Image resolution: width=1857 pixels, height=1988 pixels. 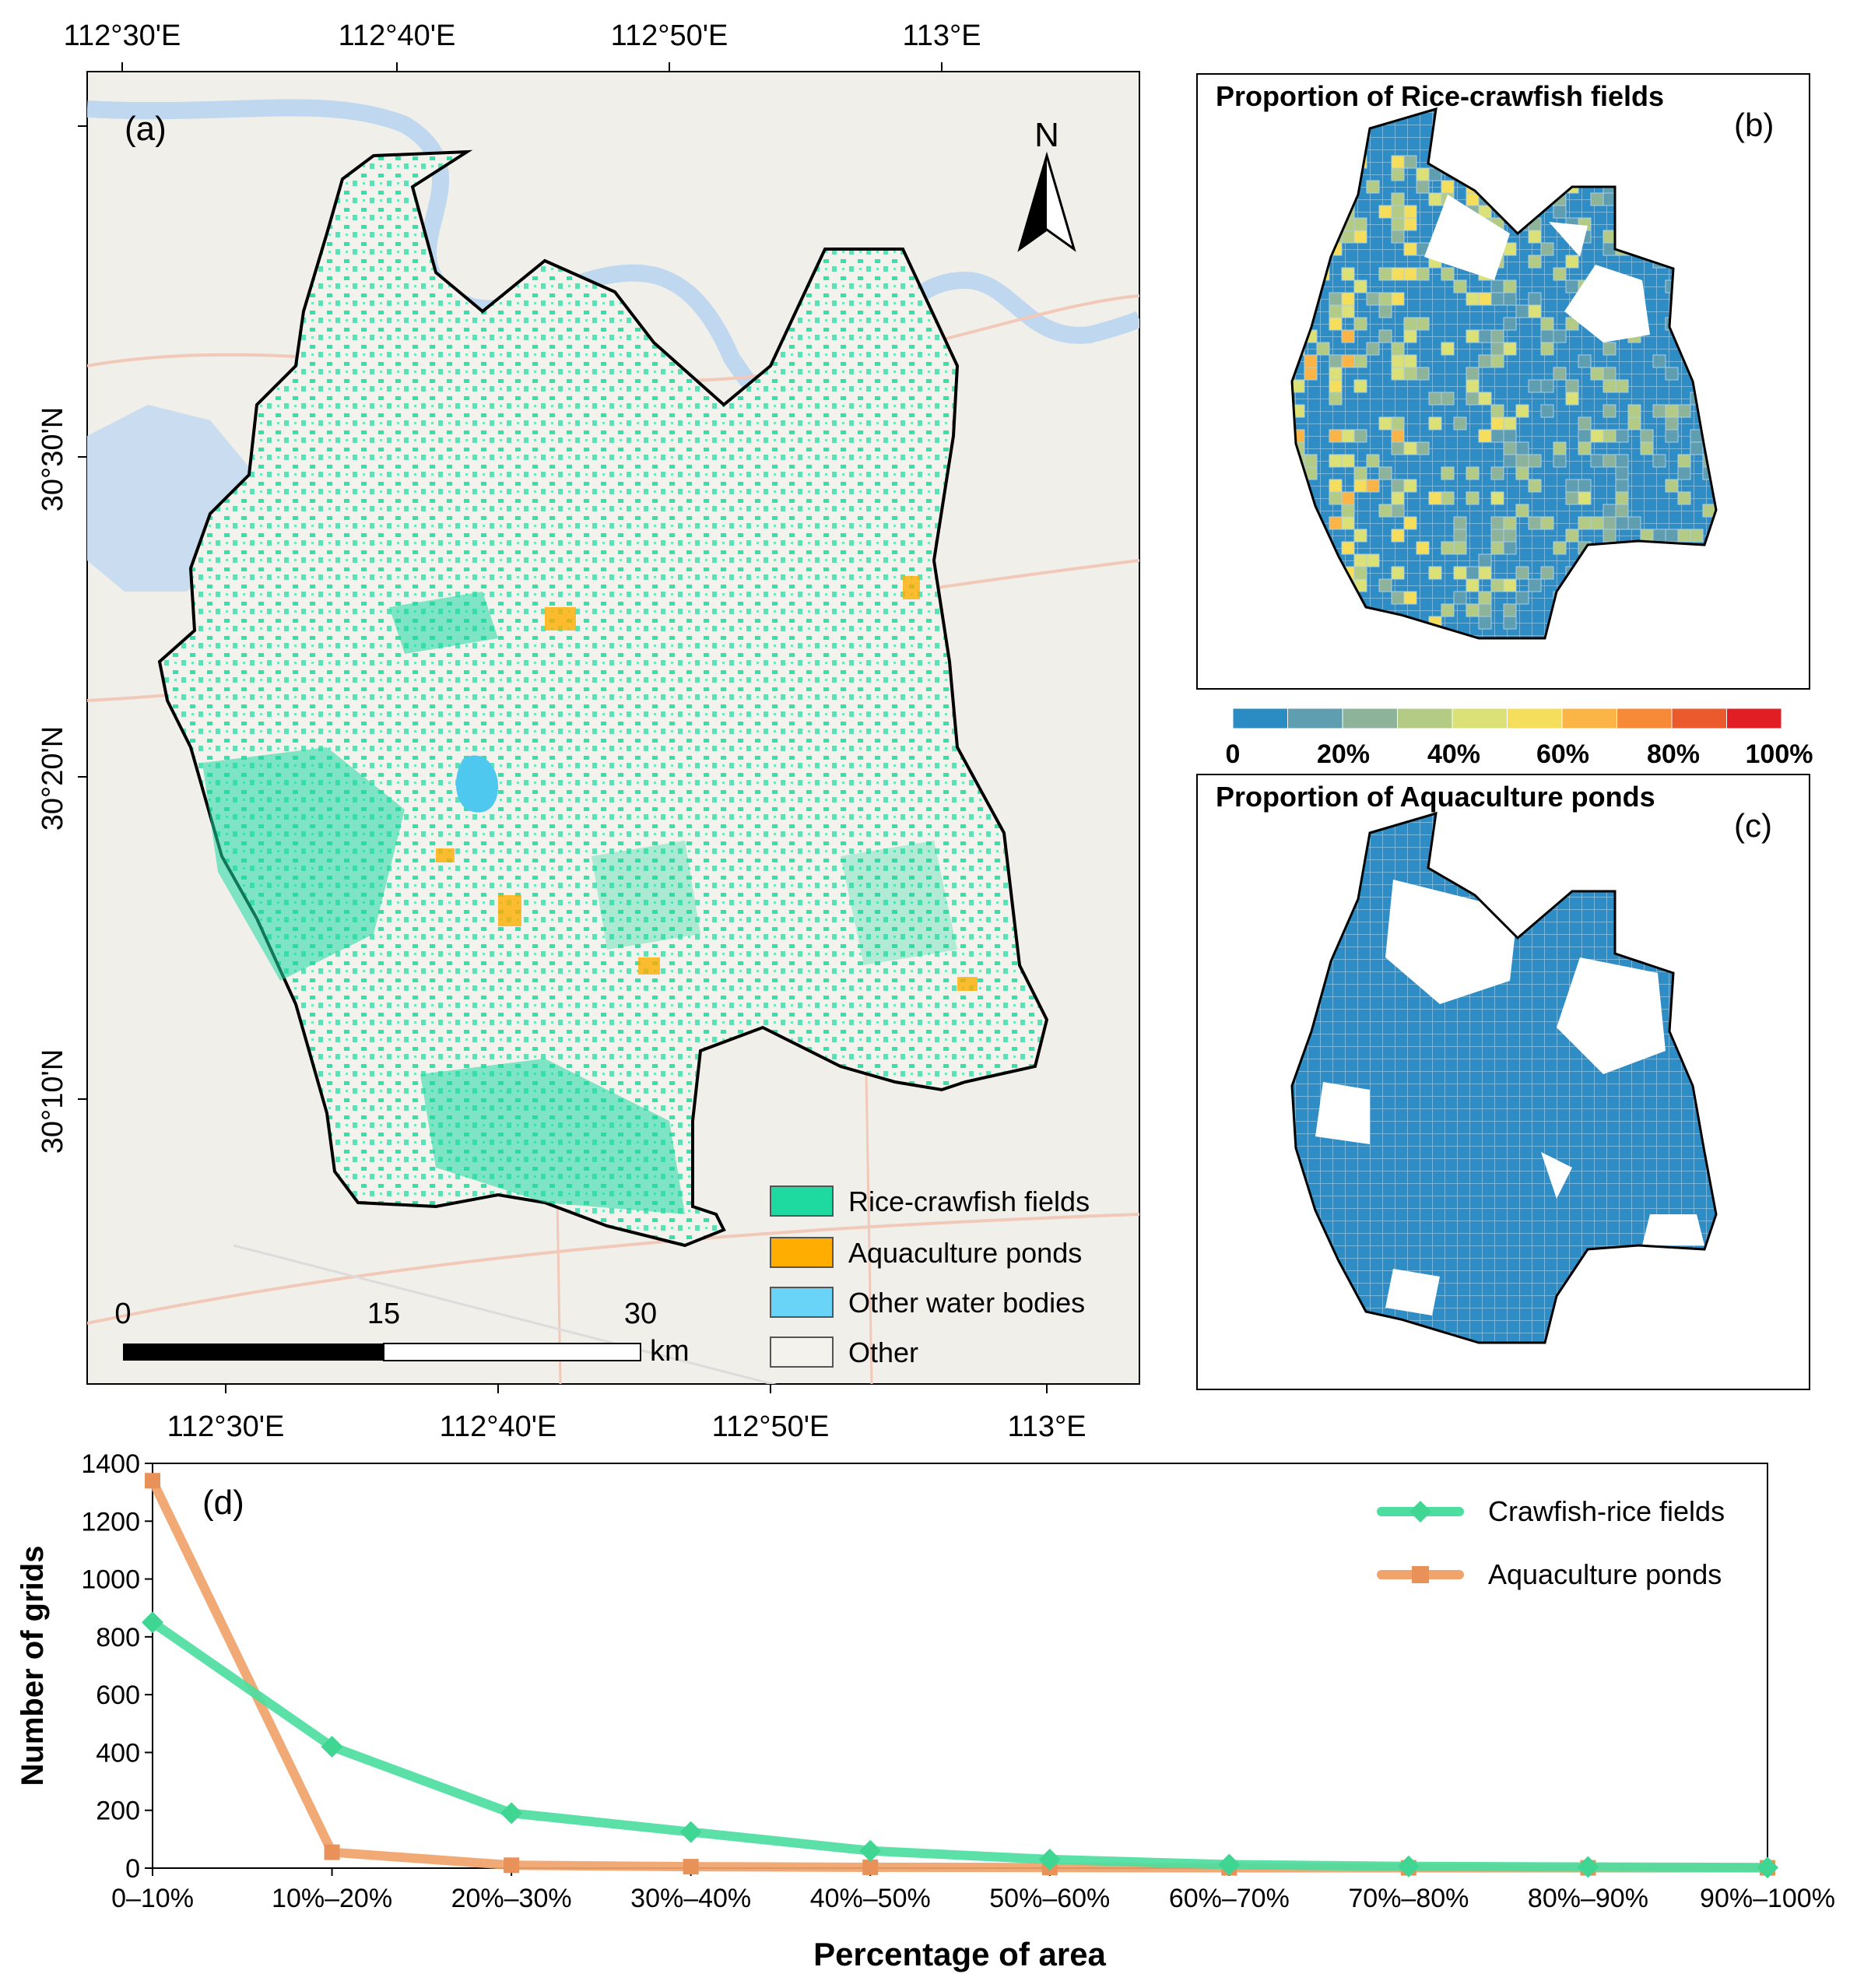 What do you see at coordinates (1453, 754) in the screenshot?
I see `colorbar-tick: 40%` at bounding box center [1453, 754].